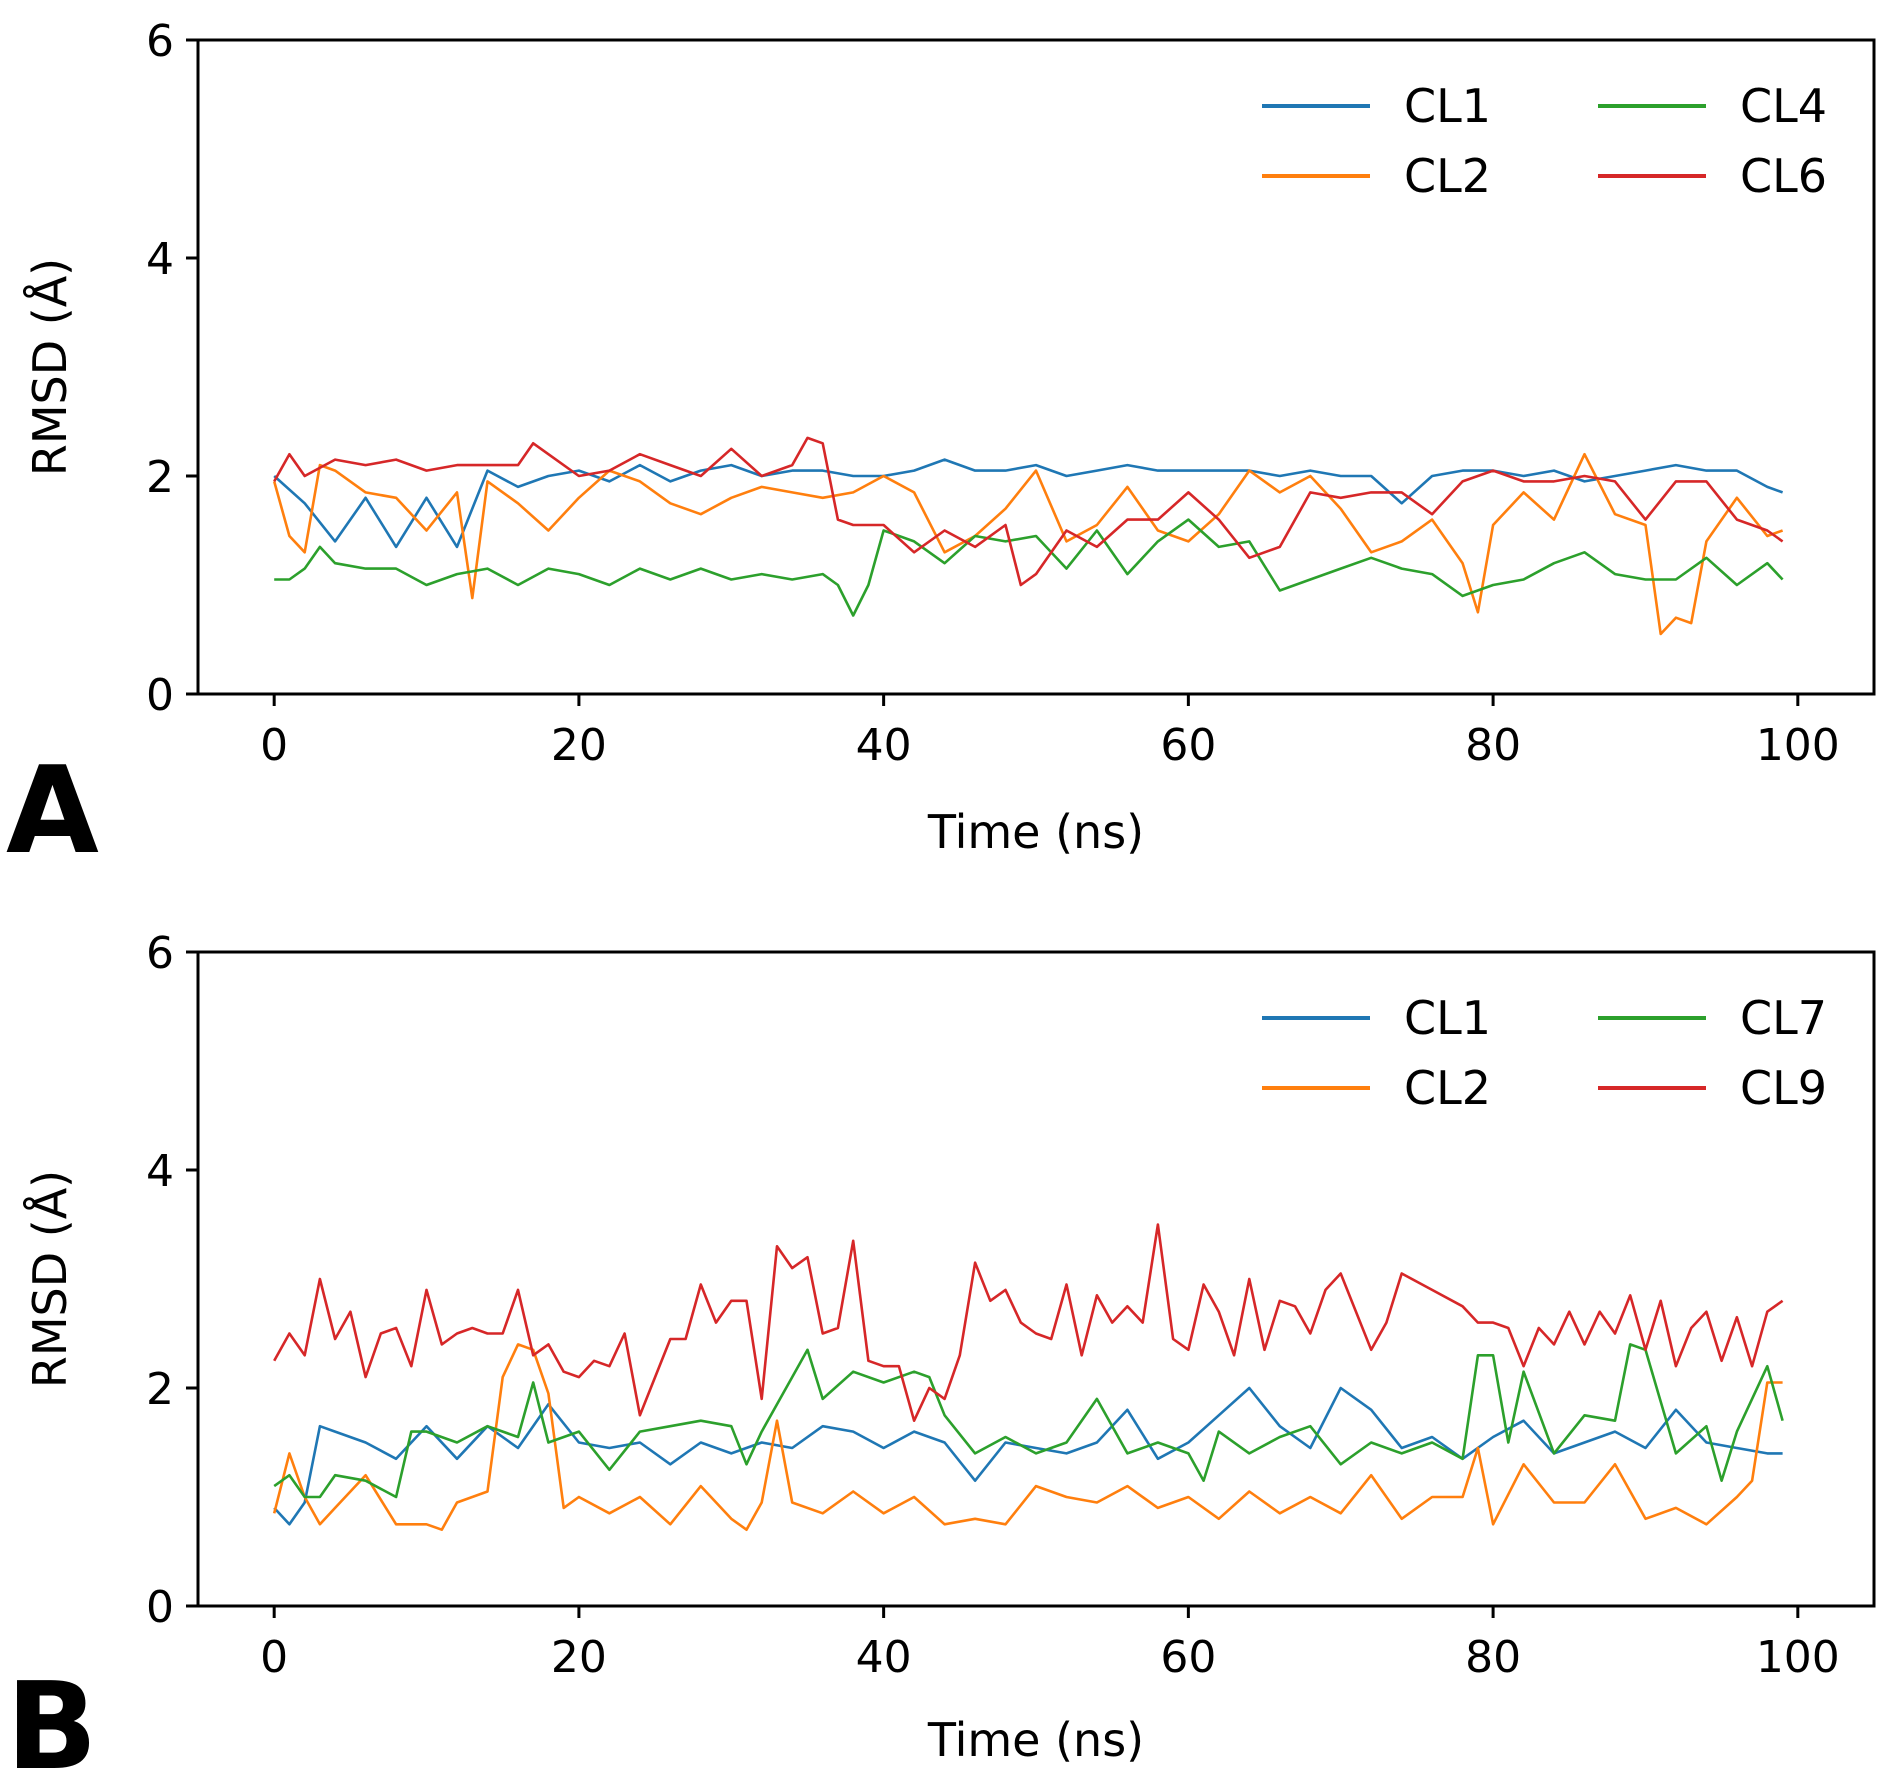  Describe the element at coordinates (1783, 176) in the screenshot. I see `legend-label-cl6: CL6` at that location.